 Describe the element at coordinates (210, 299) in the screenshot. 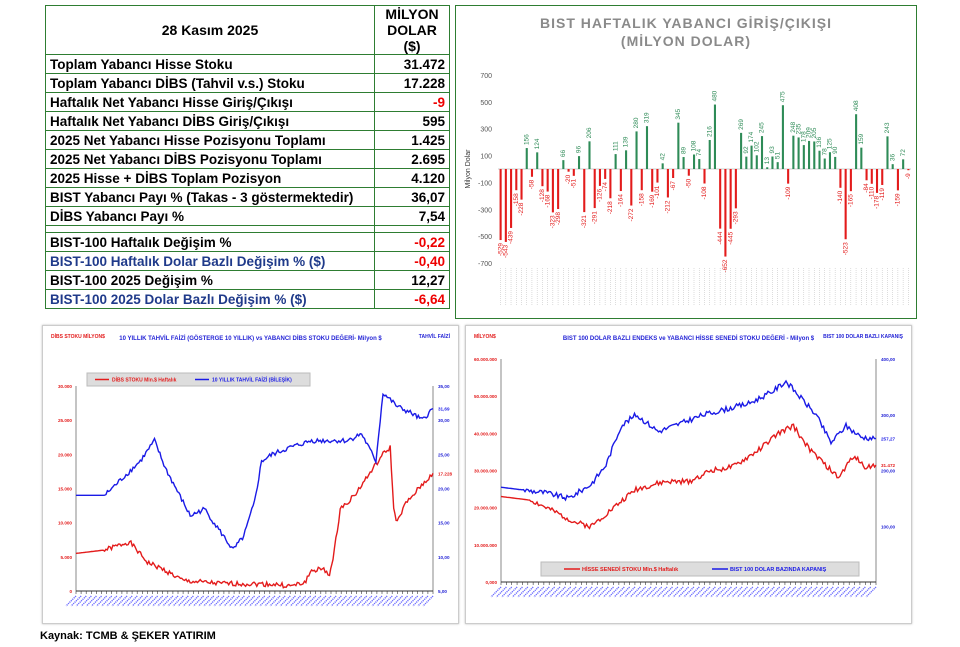

I see `row-label: BIST-100 2025 Dolar Bazlı Değişim % ($)` at that location.